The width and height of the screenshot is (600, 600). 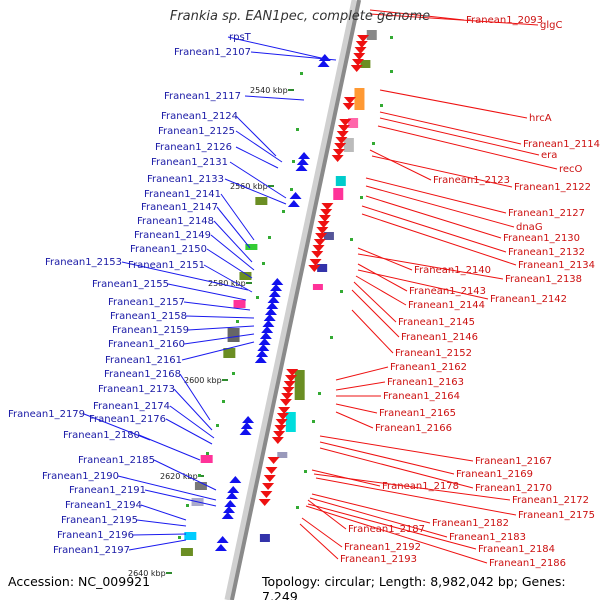 What do you see at coordinates (130, 284) in the screenshot?
I see `left-gene-label: Franean1_2155` at bounding box center [130, 284].